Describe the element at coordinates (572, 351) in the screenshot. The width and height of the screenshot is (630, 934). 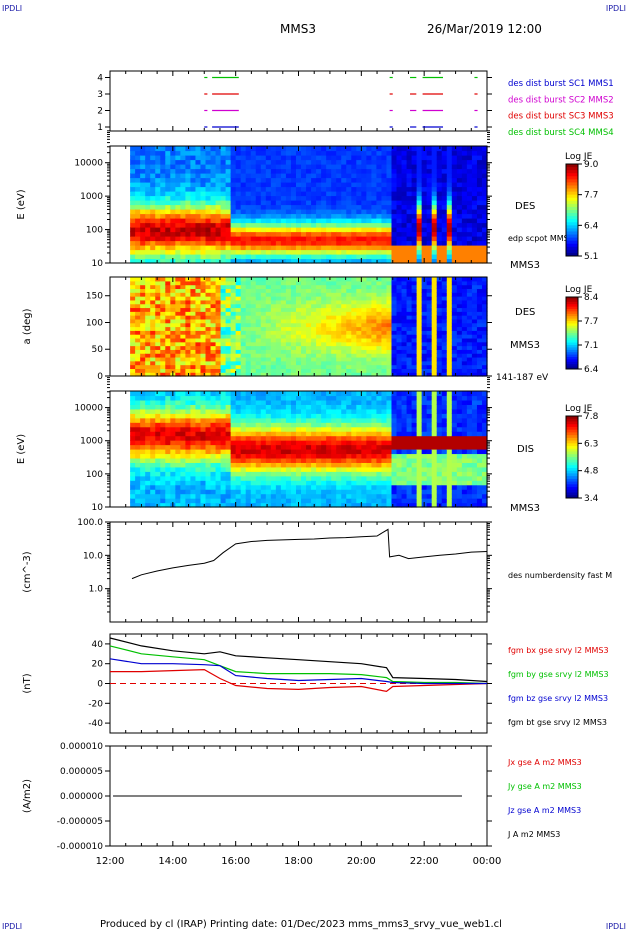
I see `colorbar-cell` at that location.